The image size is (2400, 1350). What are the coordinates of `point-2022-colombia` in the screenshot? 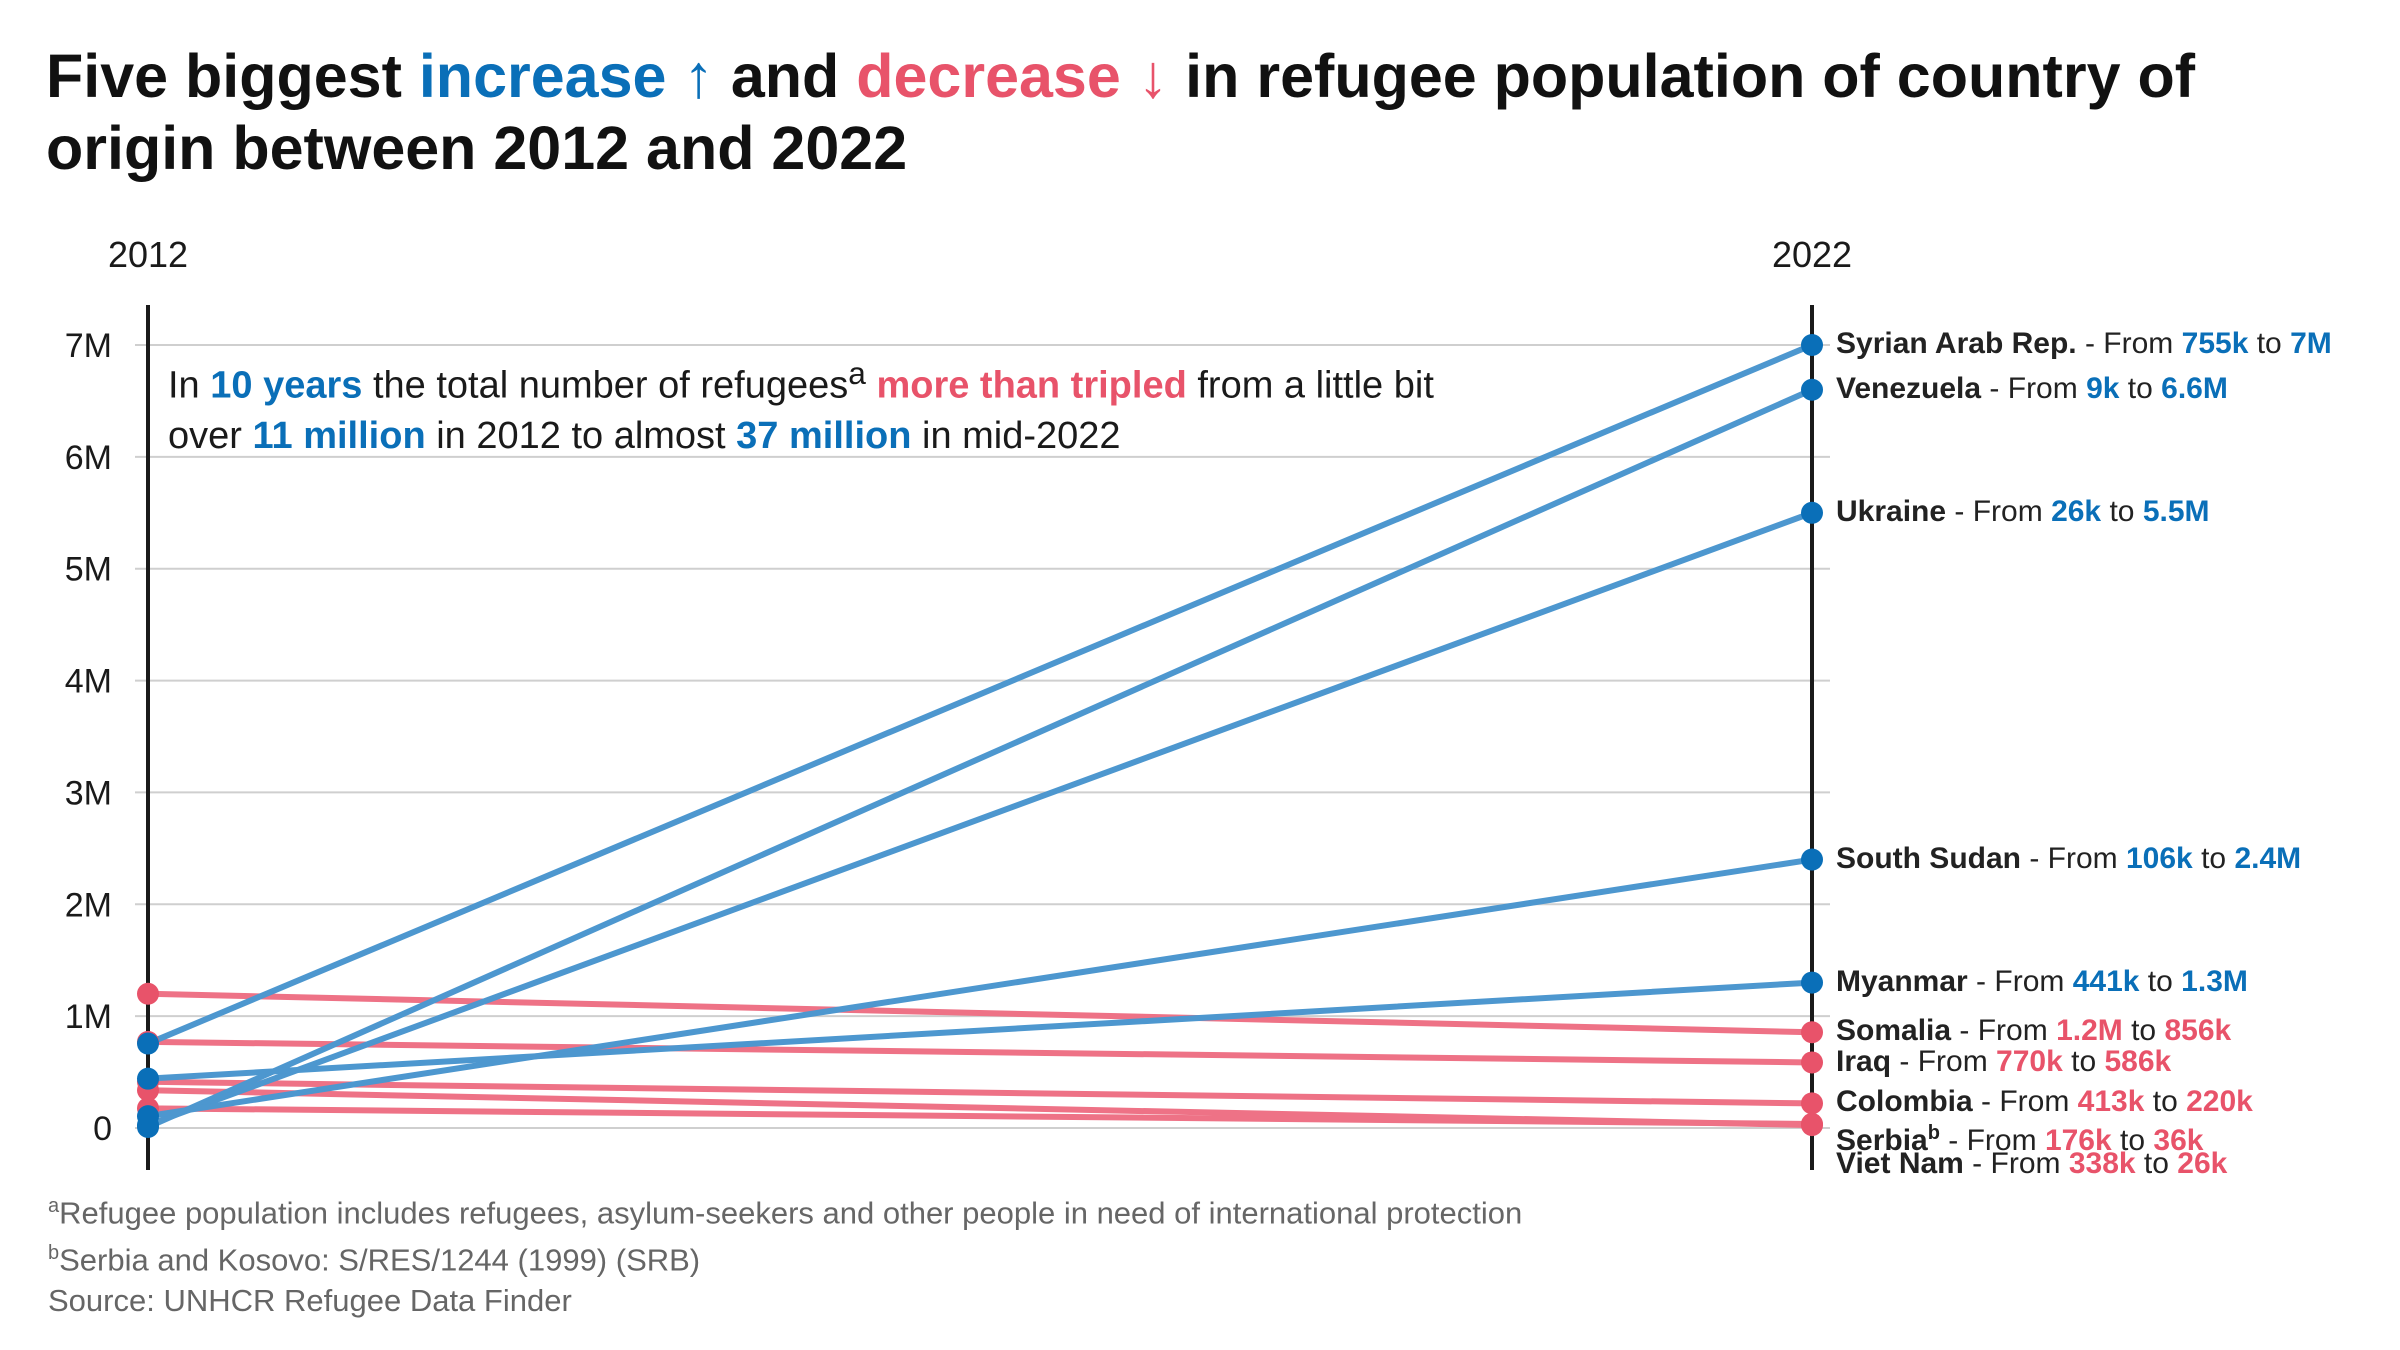 It's located at (1812, 1103).